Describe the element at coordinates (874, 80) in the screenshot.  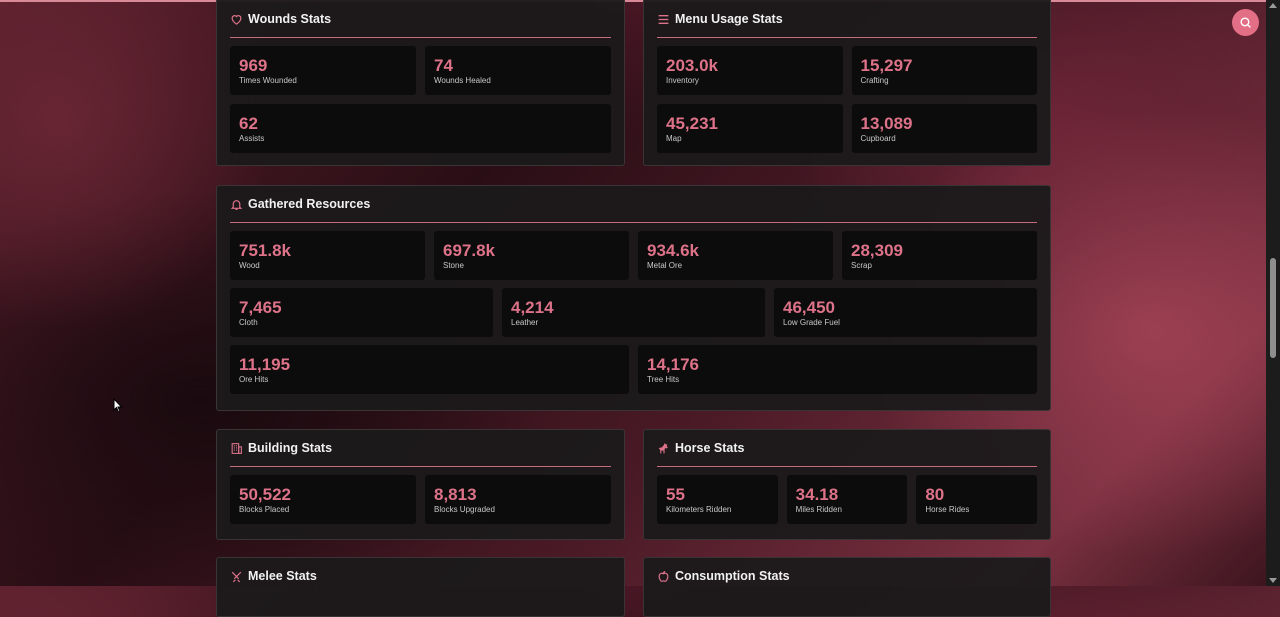
I see `stat-label: Crafting` at that location.